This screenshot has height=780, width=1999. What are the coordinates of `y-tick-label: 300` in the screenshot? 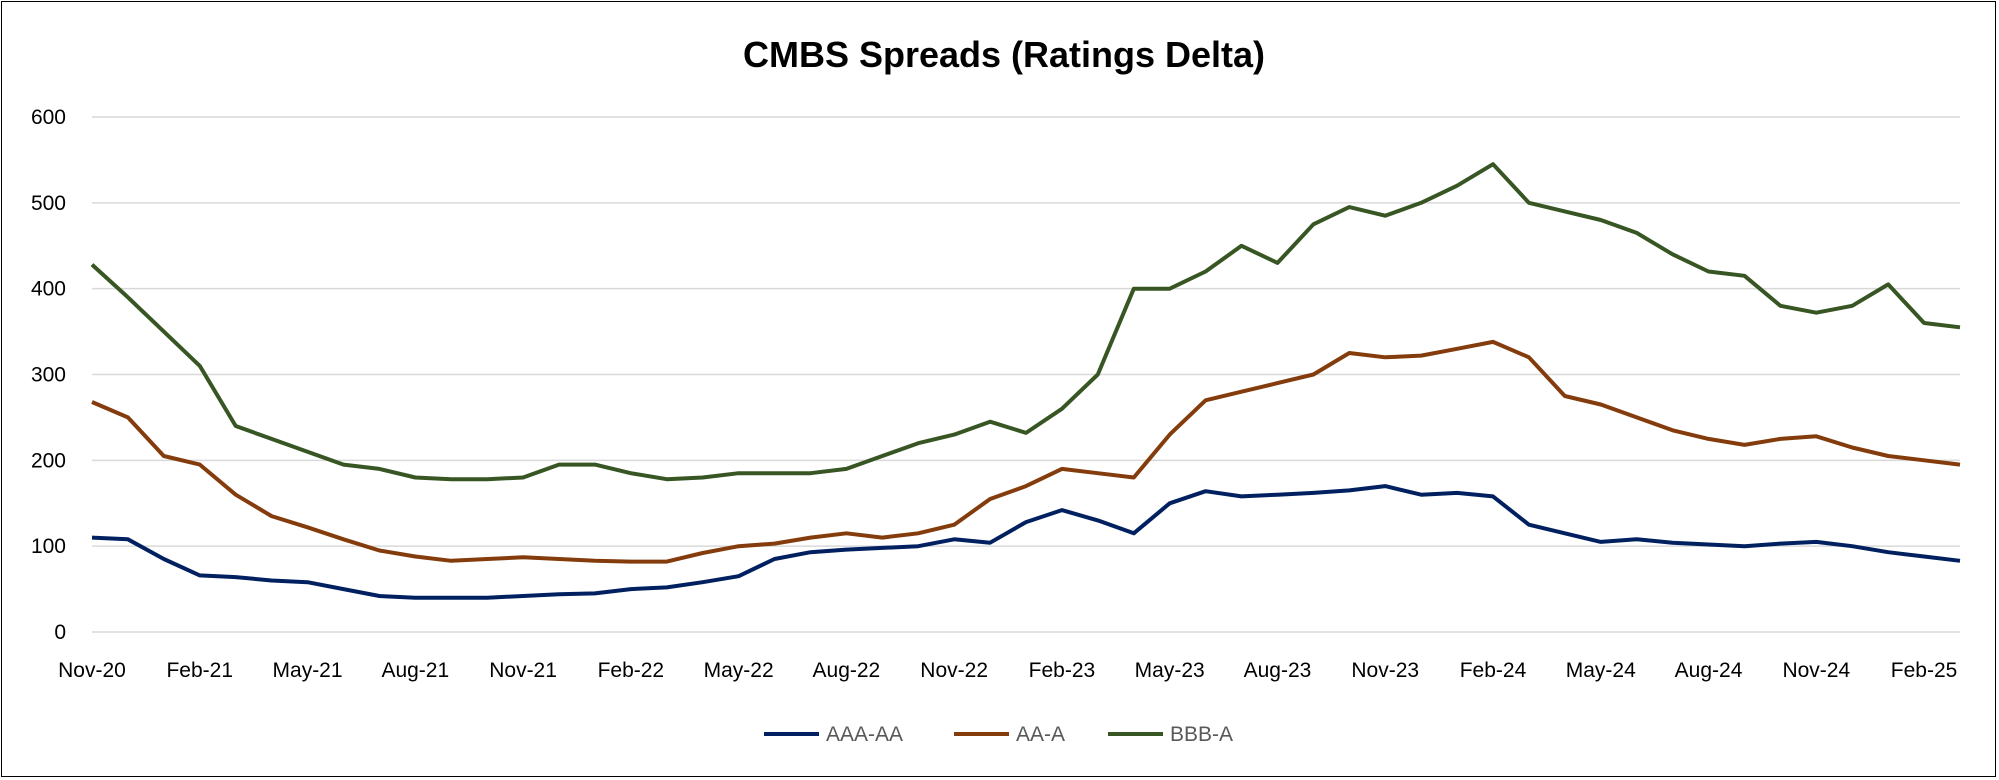 It's located at (48, 375).